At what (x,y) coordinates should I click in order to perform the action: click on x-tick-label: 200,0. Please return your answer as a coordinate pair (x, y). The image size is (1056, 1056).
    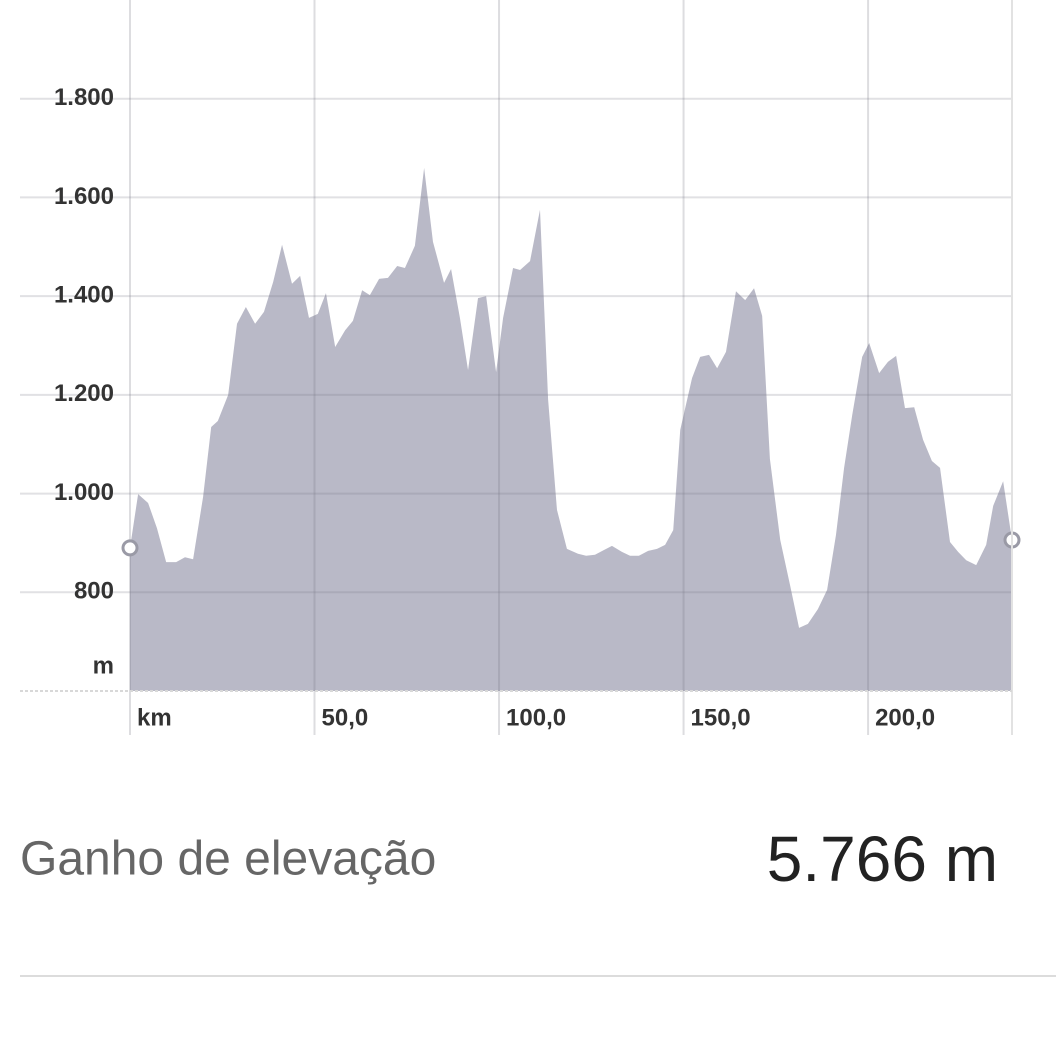
    Looking at the image, I should click on (905, 717).